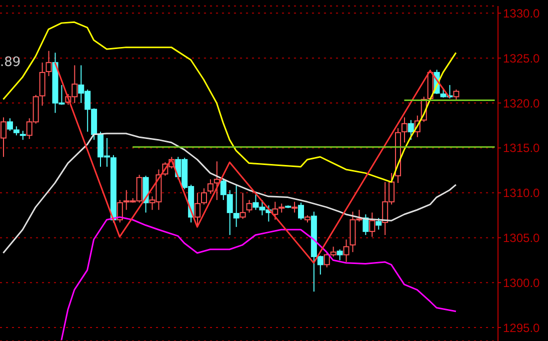 The image size is (548, 341). Describe the element at coordinates (521, 327) in the screenshot. I see `y-tick-label: 1295.0` at that location.